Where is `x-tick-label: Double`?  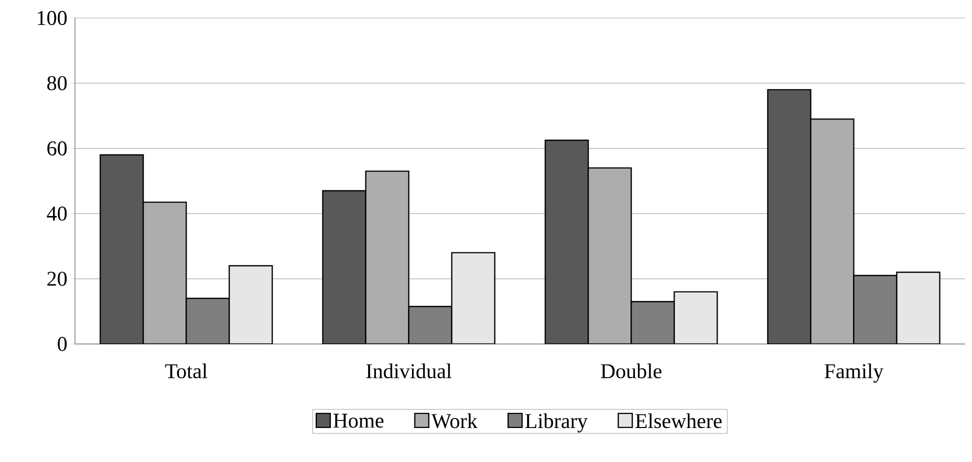
x-tick-label: Double is located at coordinates (631, 371).